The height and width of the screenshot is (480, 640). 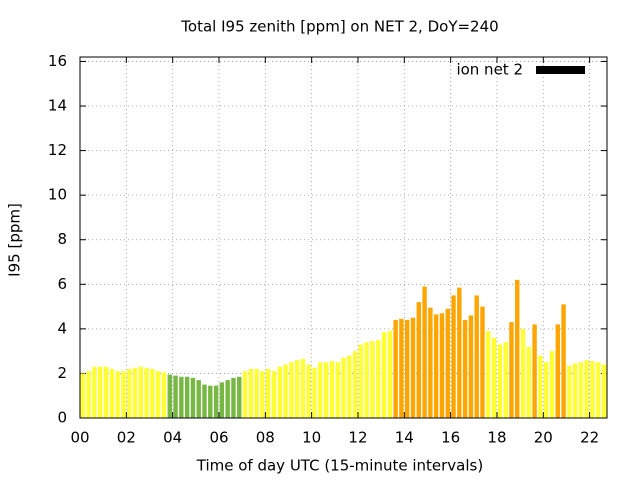 What do you see at coordinates (560, 70) in the screenshot?
I see `legend-swatch` at bounding box center [560, 70].